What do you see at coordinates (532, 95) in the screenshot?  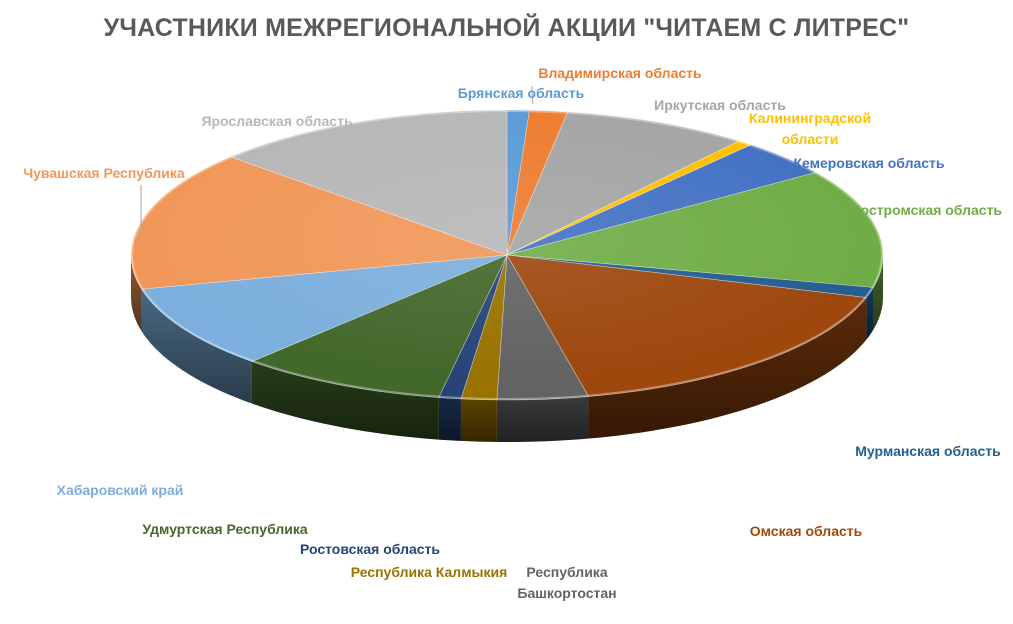 I see `leader-line-vladimir` at bounding box center [532, 95].